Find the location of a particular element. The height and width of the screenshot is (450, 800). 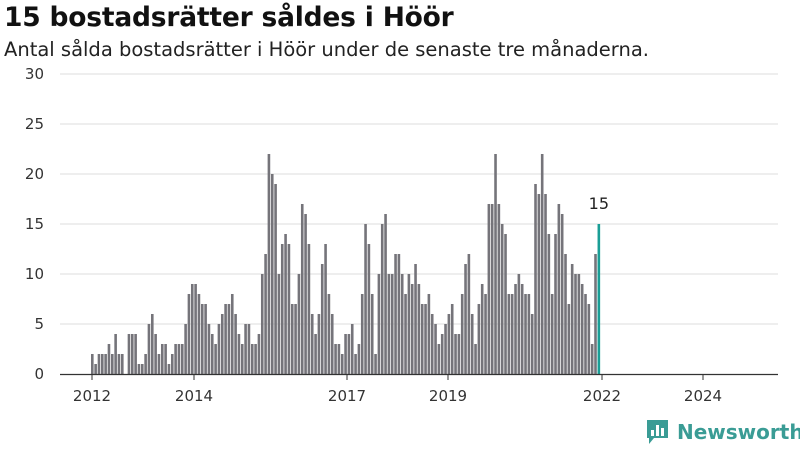

x-tick-label: 2017 is located at coordinates (347, 396).